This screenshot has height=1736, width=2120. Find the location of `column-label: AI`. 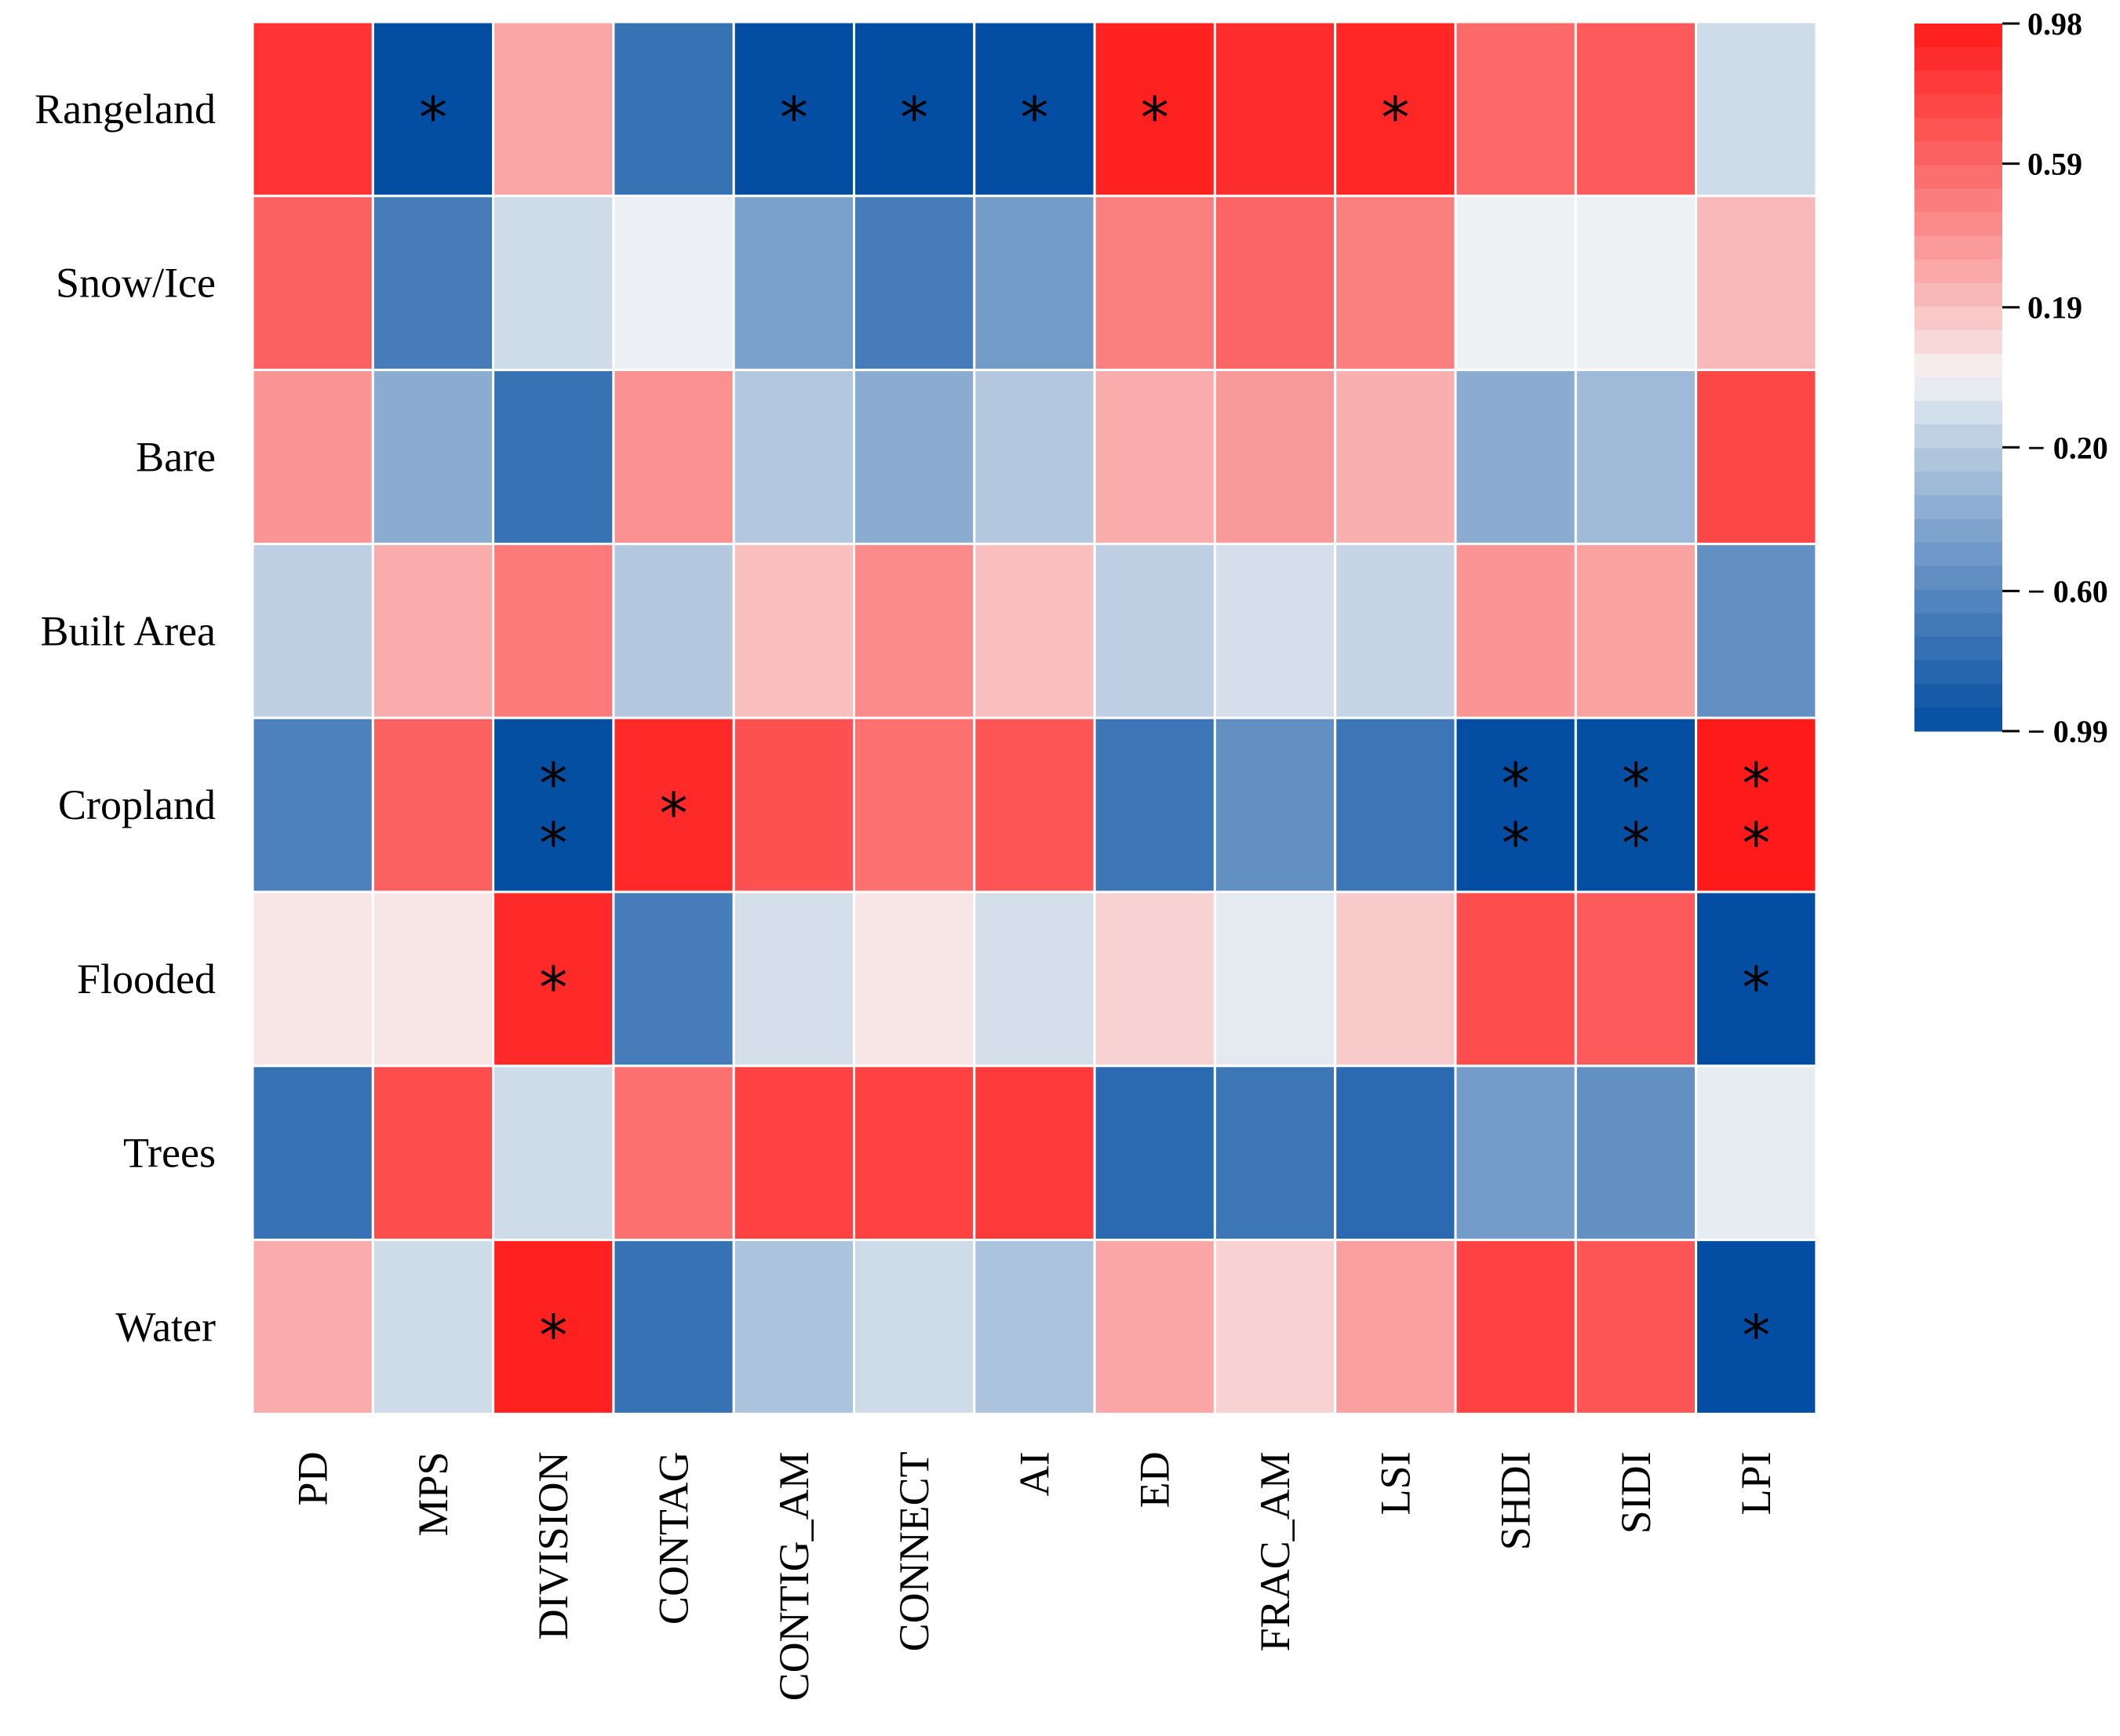

column-label: AI is located at coordinates (1034, 1473).